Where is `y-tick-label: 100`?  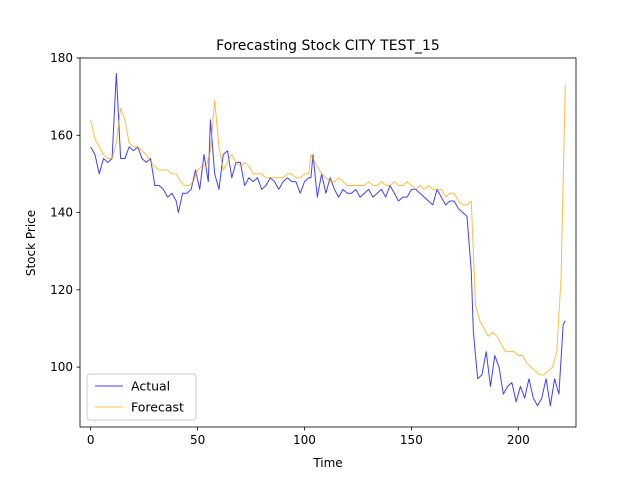
y-tick-label: 100 is located at coordinates (61, 367).